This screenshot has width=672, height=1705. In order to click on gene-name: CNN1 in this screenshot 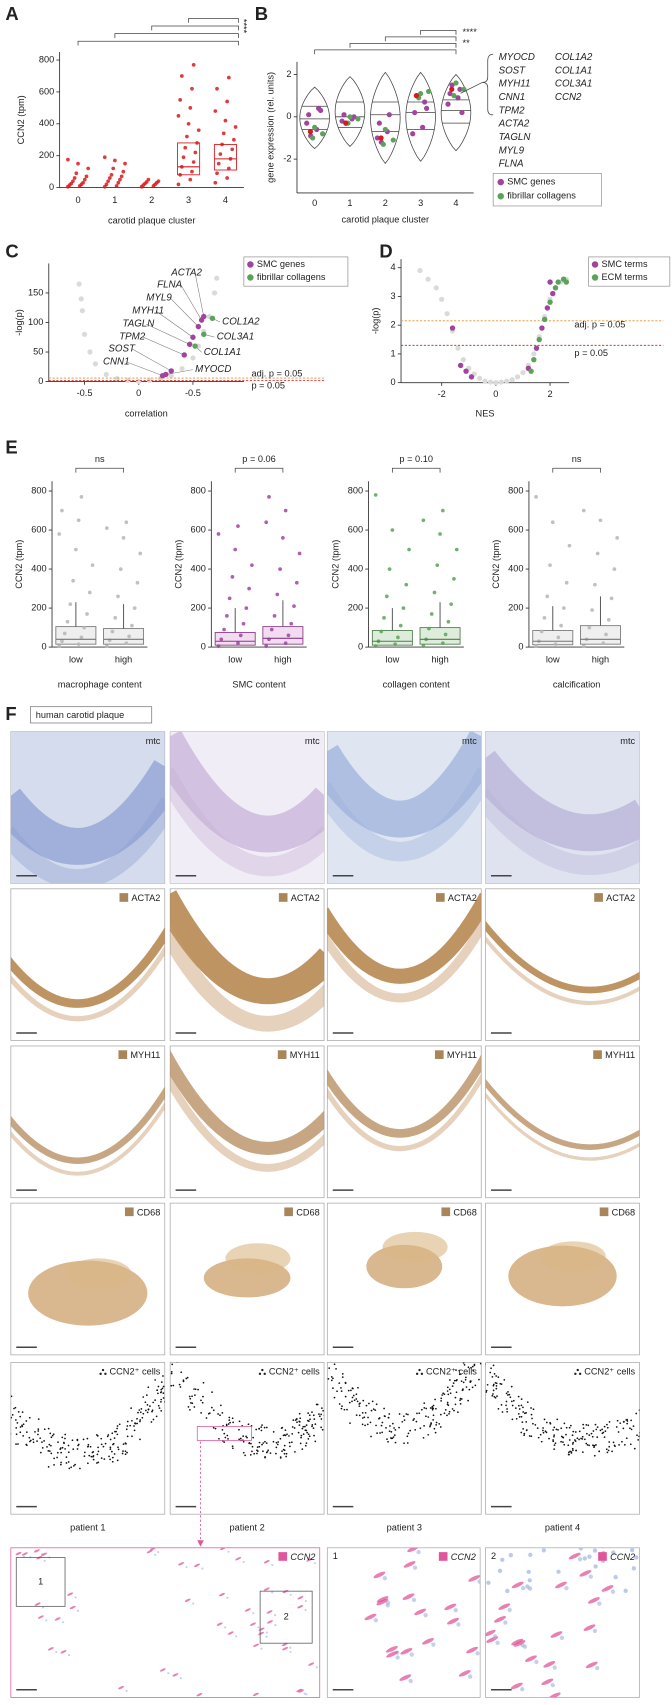, I will do `click(512, 97)`.